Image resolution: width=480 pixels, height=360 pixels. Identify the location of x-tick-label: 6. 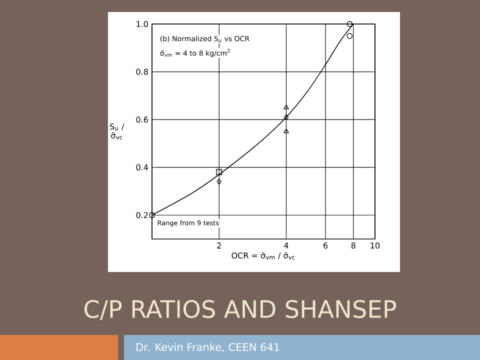
(326, 245).